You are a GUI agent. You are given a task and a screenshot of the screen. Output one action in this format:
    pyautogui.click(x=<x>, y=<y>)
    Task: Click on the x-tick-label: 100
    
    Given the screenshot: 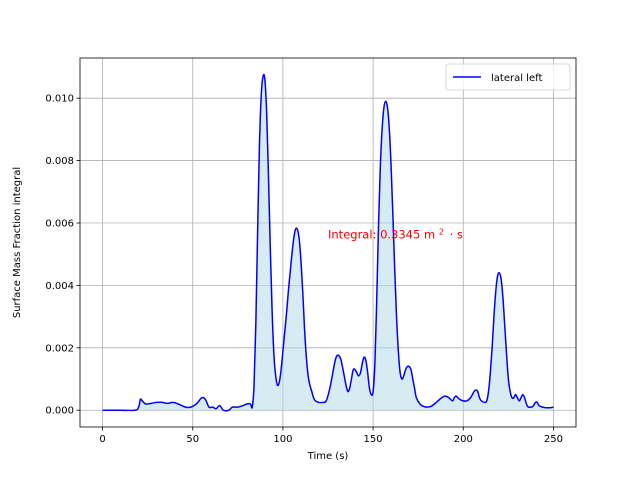 What is the action you would take?
    pyautogui.click(x=282, y=439)
    